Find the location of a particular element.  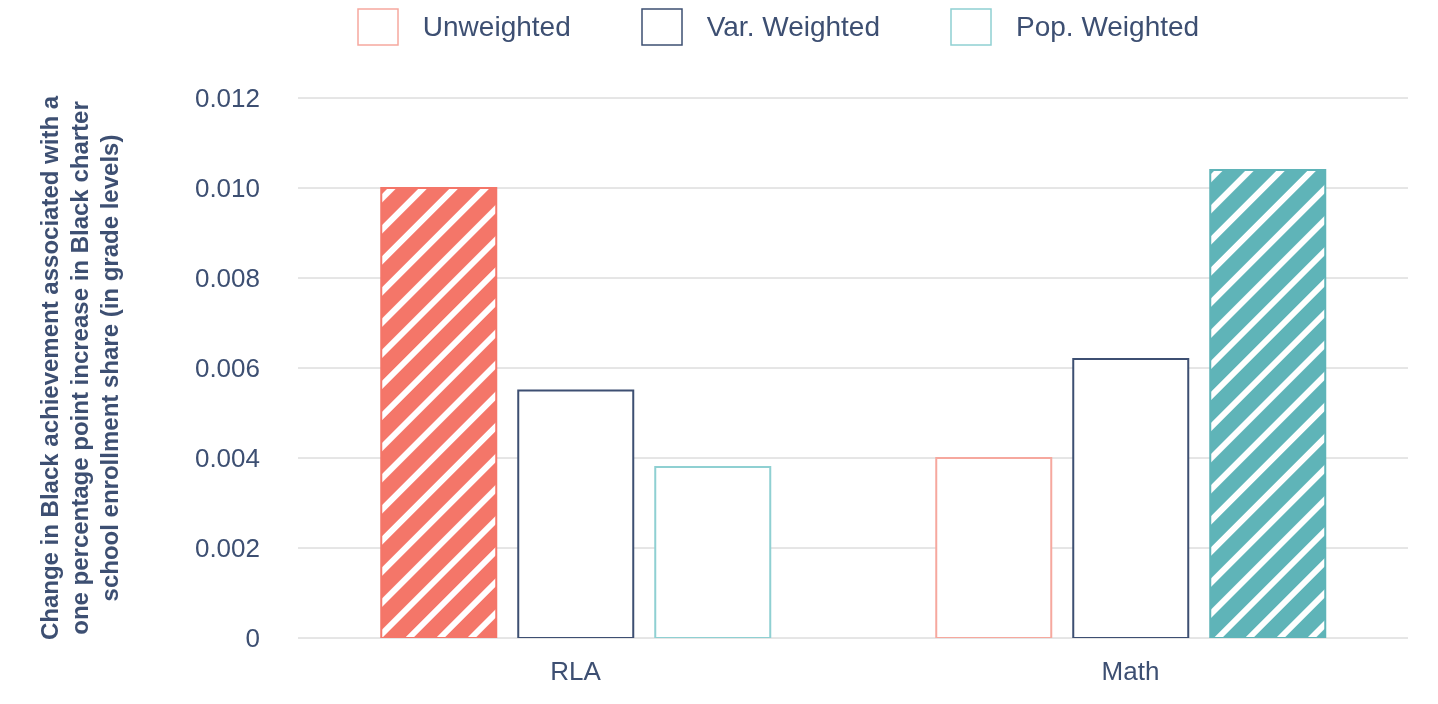

x-tick-label: Math is located at coordinates (1130, 671).